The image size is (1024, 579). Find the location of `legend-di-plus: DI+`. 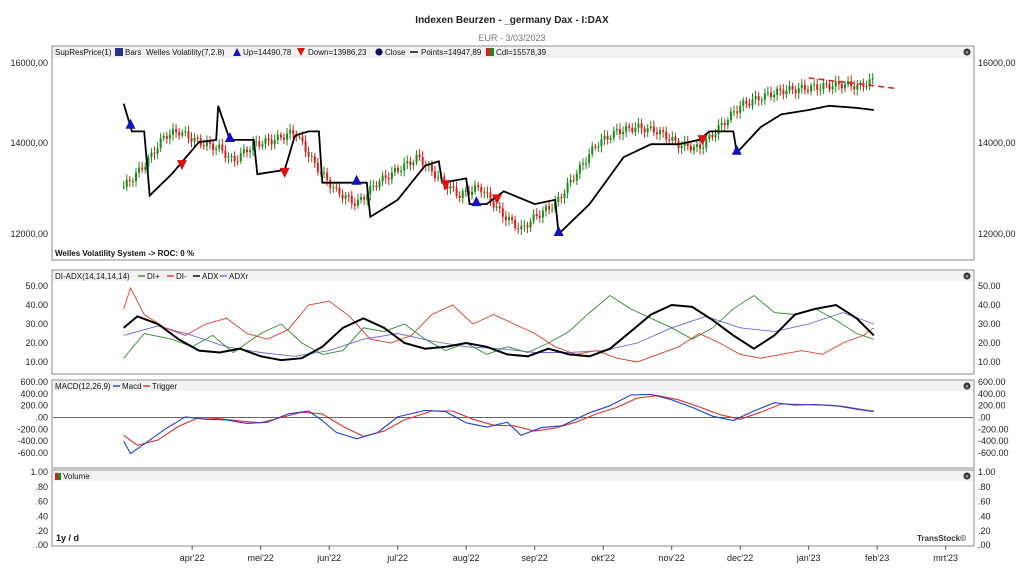

legend-di-plus: DI+ is located at coordinates (153, 276).